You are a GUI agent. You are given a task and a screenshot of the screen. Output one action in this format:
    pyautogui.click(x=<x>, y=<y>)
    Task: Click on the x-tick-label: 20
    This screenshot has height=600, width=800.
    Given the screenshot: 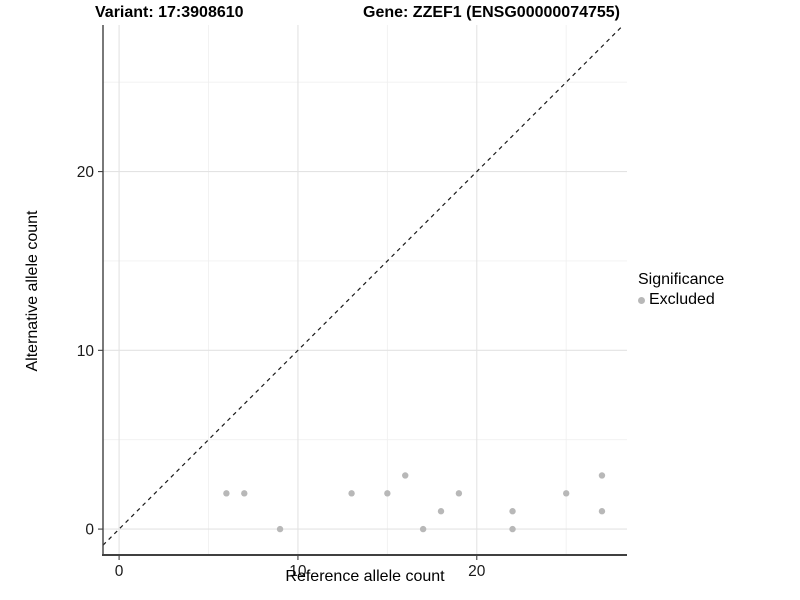 What is the action you would take?
    pyautogui.click(x=477, y=571)
    